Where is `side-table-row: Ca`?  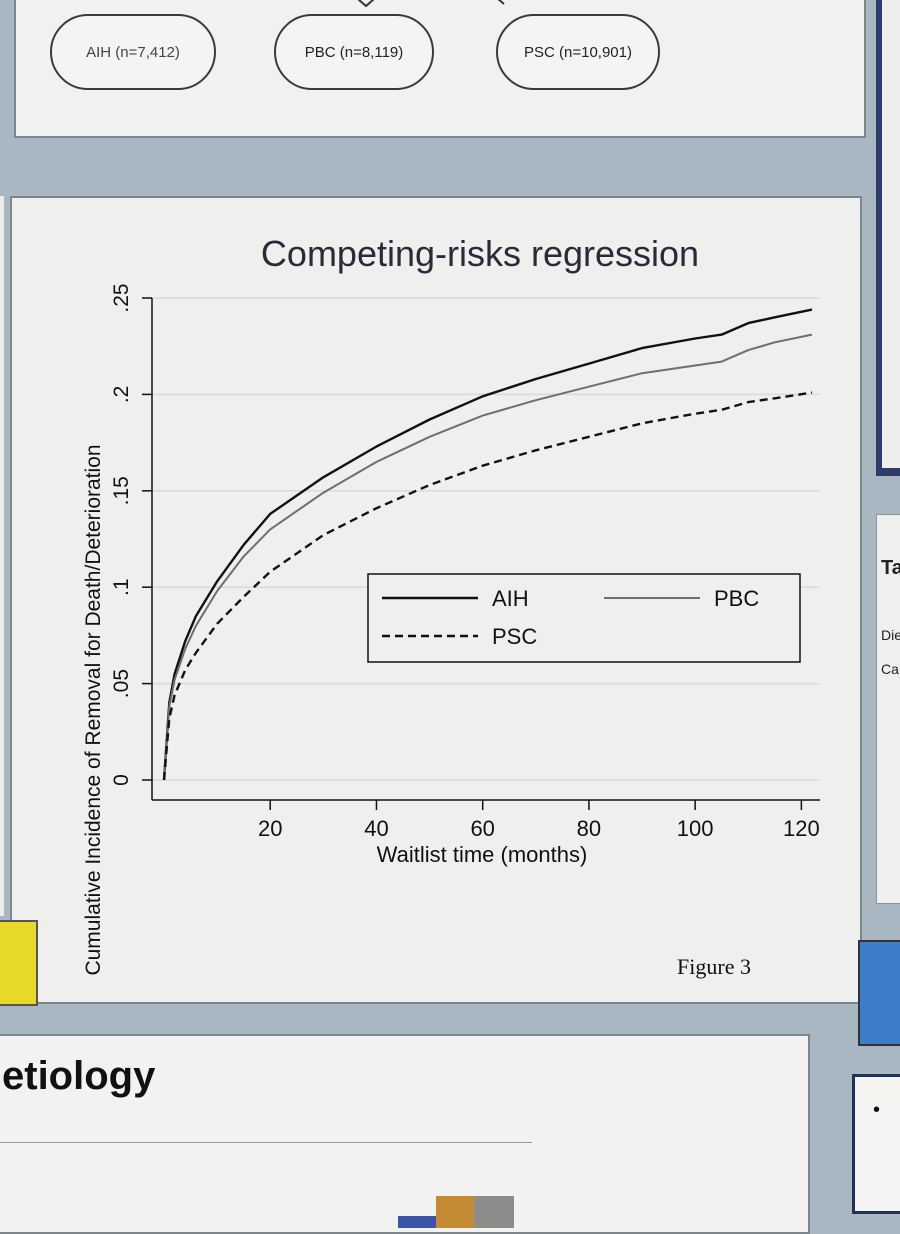 side-table-row: Ca is located at coordinates (890, 669).